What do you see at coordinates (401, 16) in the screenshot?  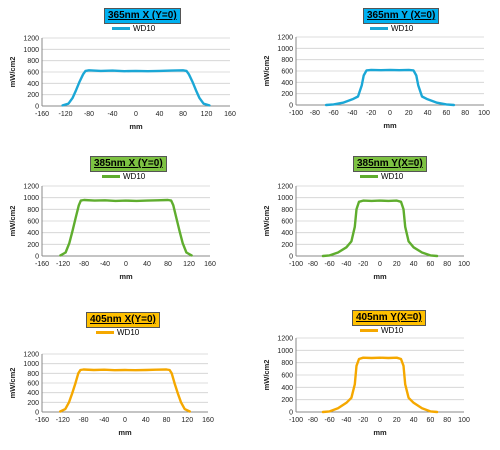 I see `chart-title: 365nm Y (X=0)` at bounding box center [401, 16].